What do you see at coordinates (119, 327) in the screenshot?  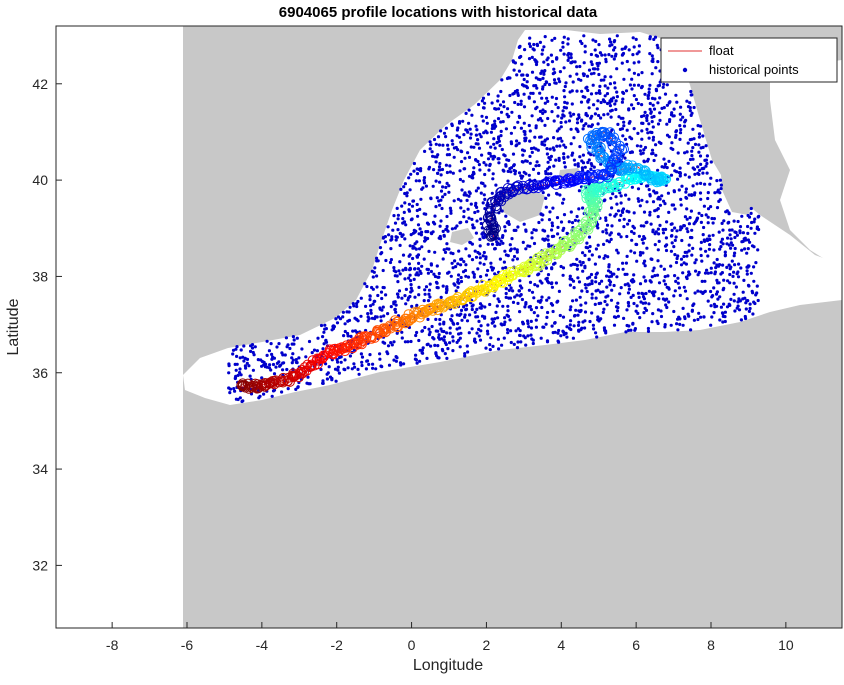 I see `no-data-region` at bounding box center [119, 327].